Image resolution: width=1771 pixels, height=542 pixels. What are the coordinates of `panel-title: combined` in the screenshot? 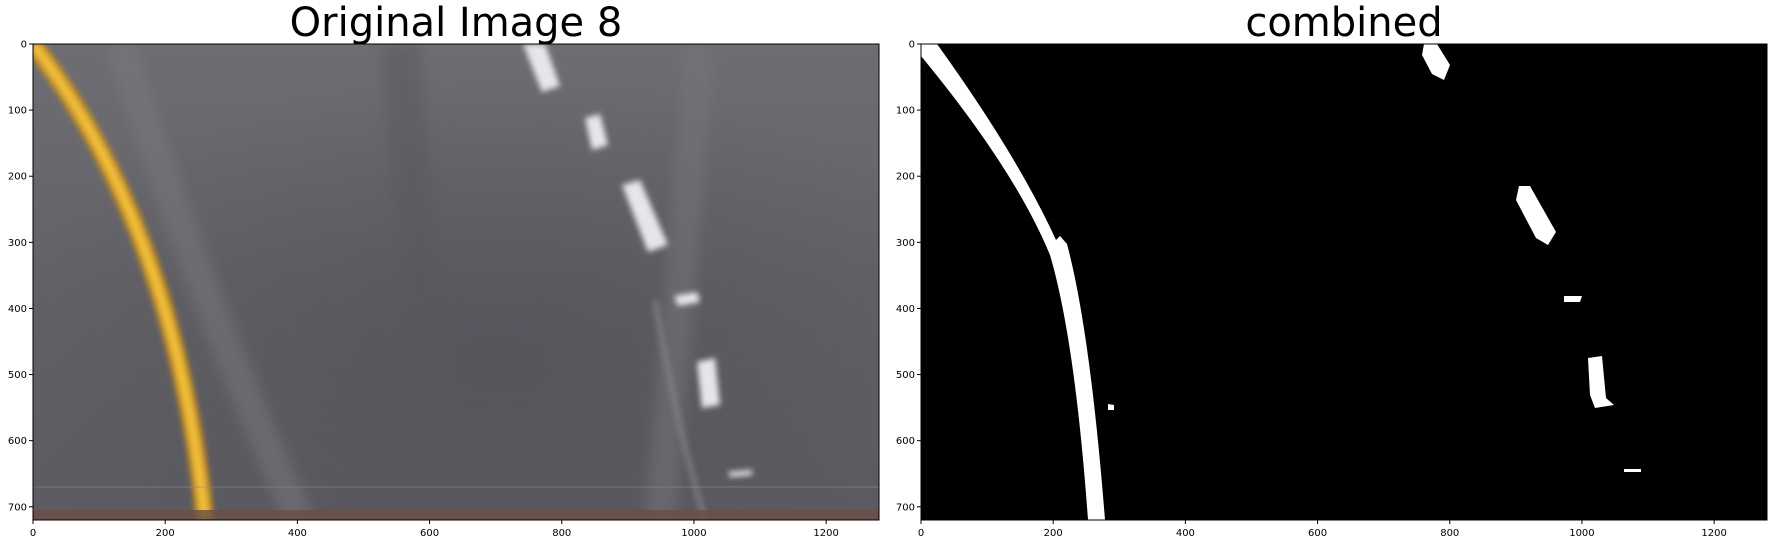 It's located at (1343, 23).